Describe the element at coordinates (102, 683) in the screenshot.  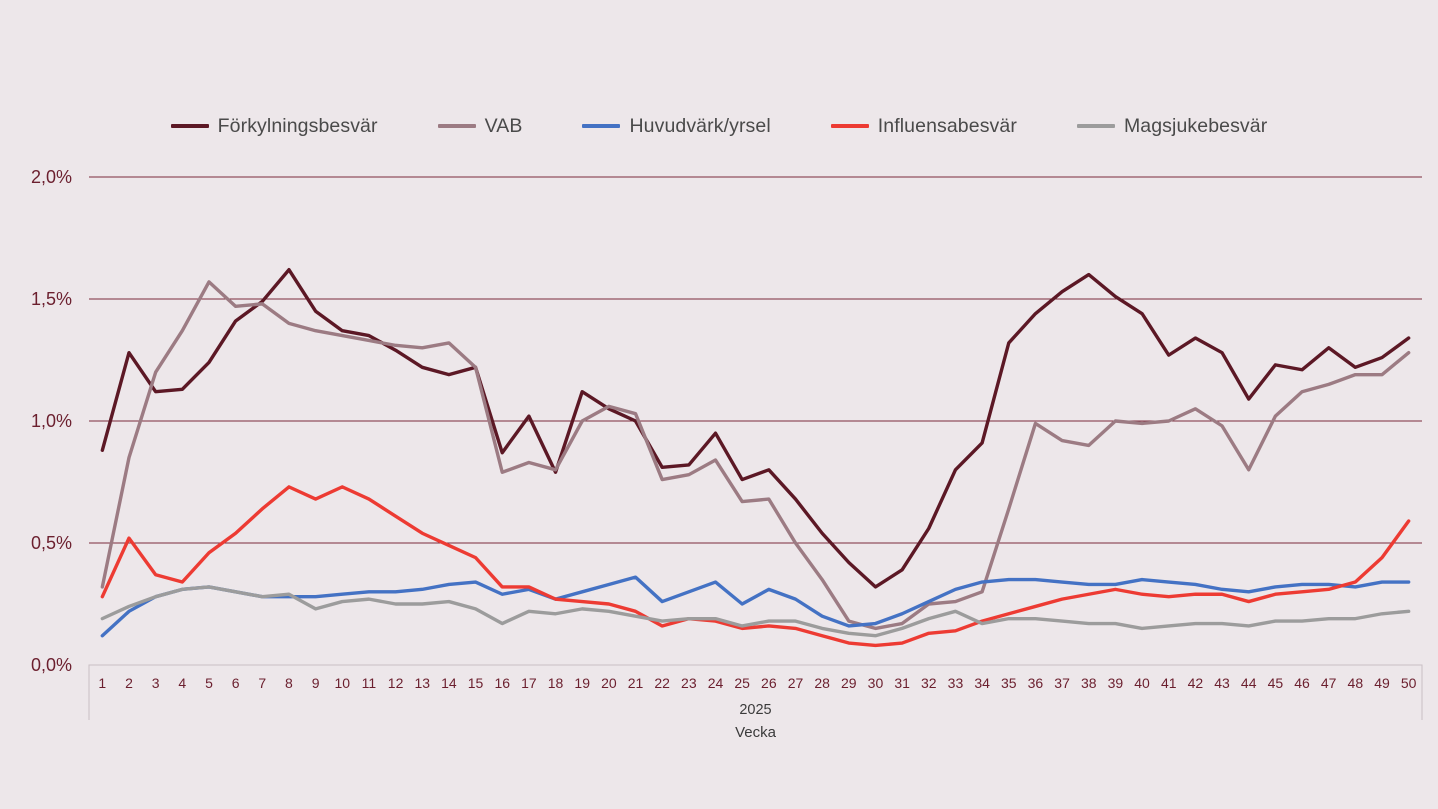
I see `x-axis-tick-label: 1` at that location.